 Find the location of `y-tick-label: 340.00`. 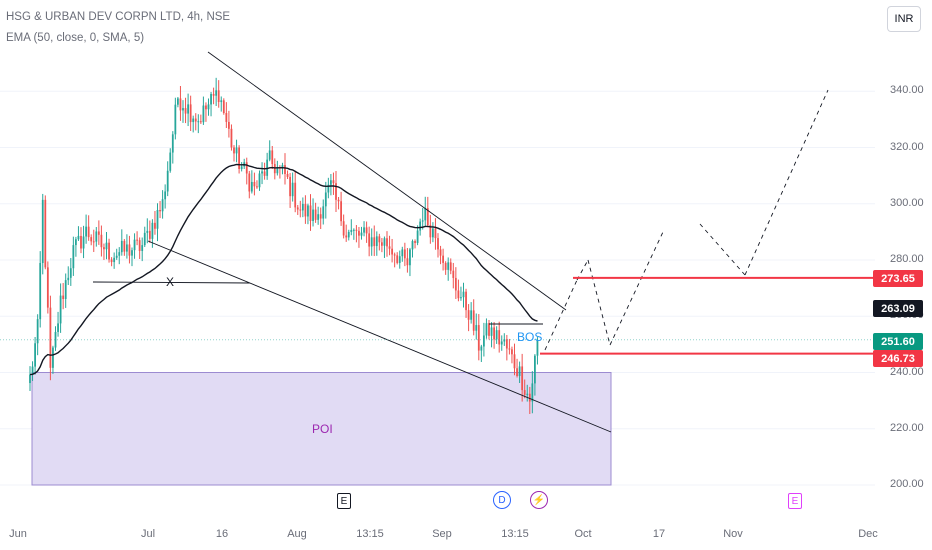

y-tick-label: 340.00 is located at coordinates (907, 90).